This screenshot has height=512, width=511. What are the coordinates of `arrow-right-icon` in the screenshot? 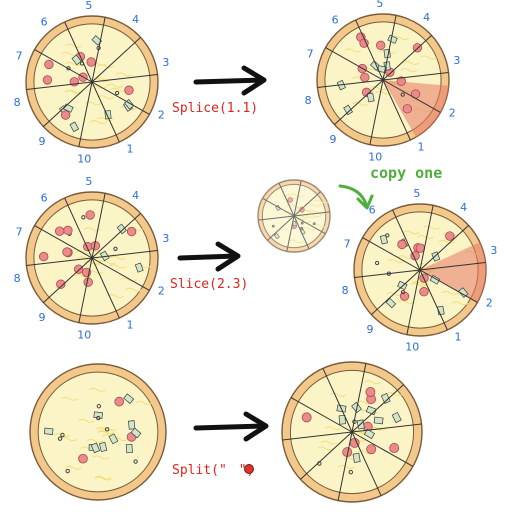 It's located at (209, 256).